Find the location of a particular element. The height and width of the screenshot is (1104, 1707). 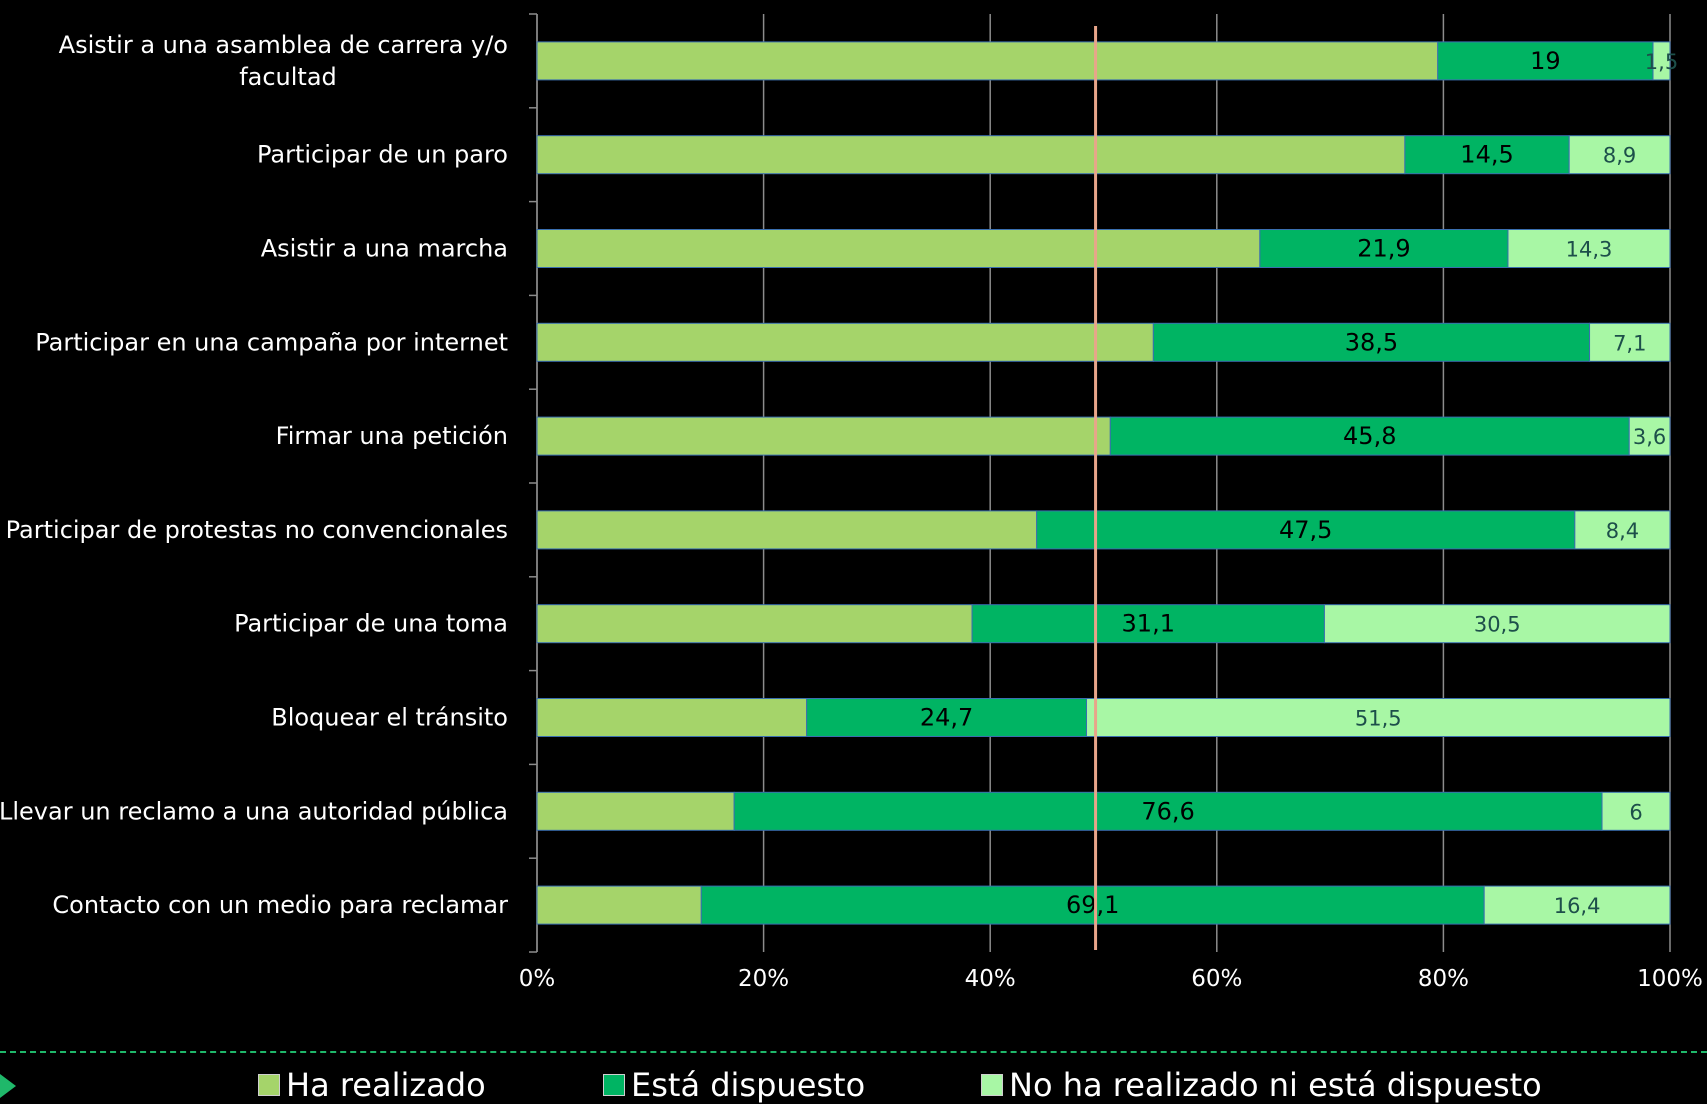

data-label: 38,5 is located at coordinates (1371, 342).